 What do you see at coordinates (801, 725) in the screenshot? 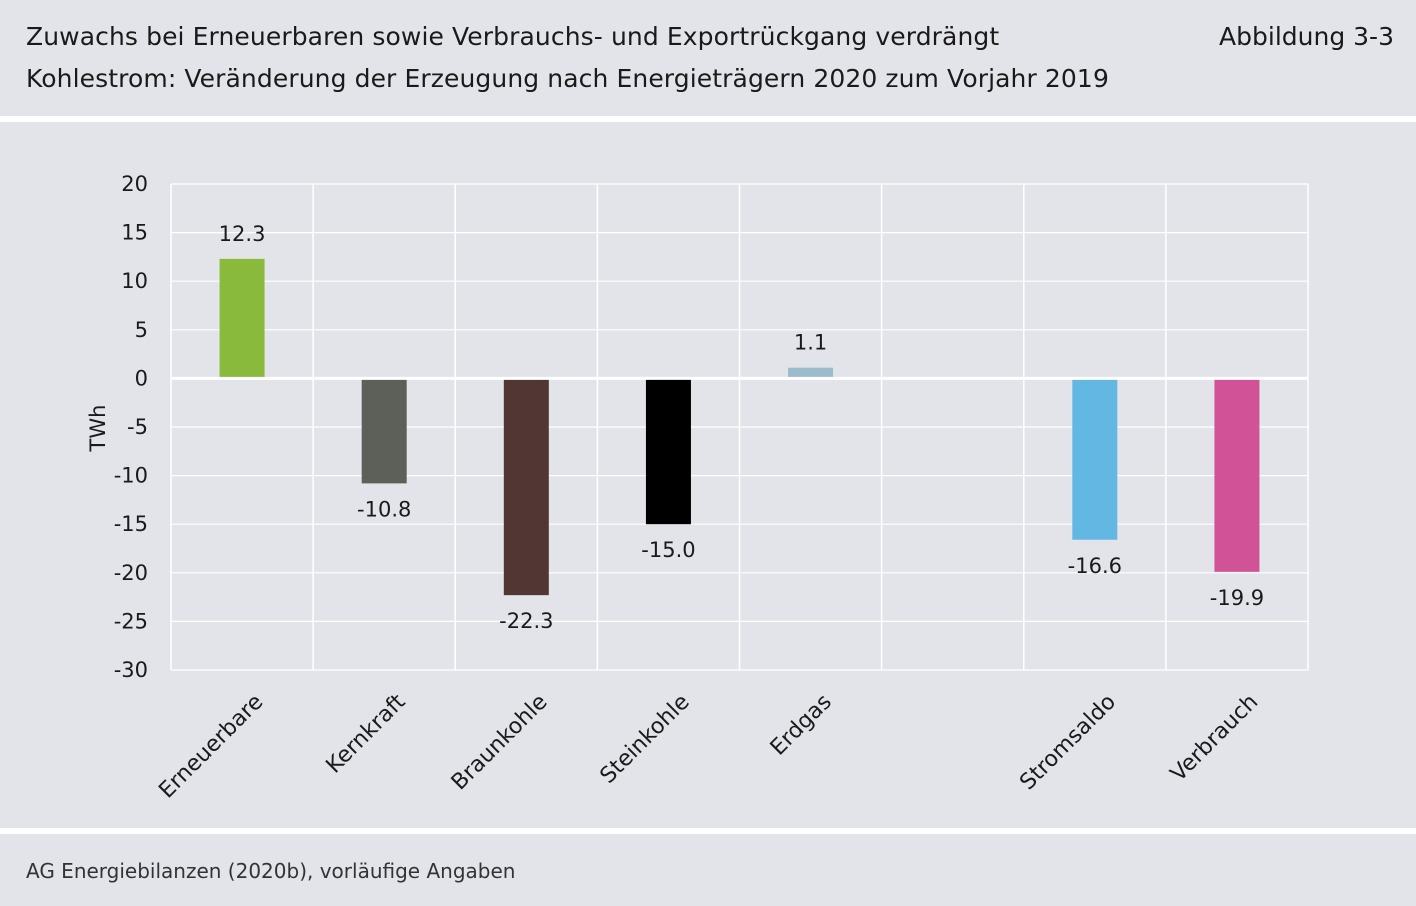
I see `x-tick-label: Erdgas` at bounding box center [801, 725].